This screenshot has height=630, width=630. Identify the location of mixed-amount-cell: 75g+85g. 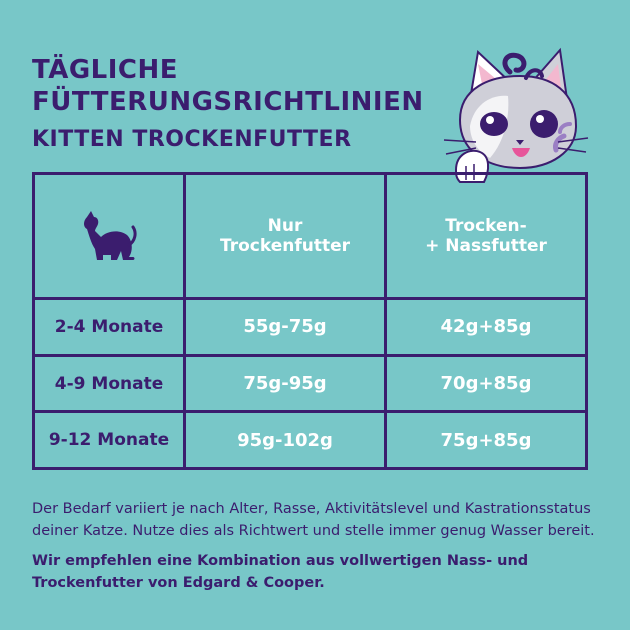
(486, 440).